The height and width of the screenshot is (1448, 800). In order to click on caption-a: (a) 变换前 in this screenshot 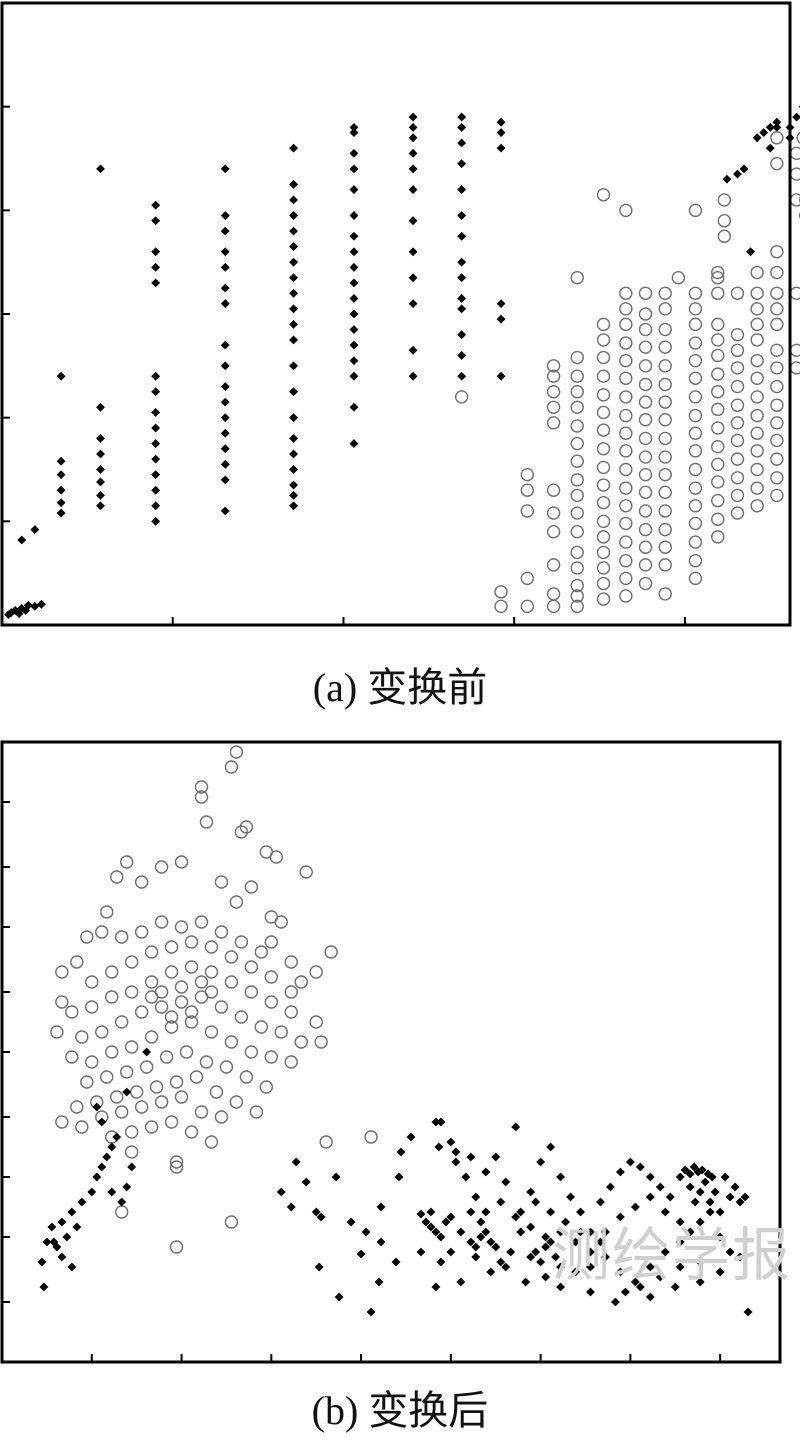, I will do `click(400, 687)`.